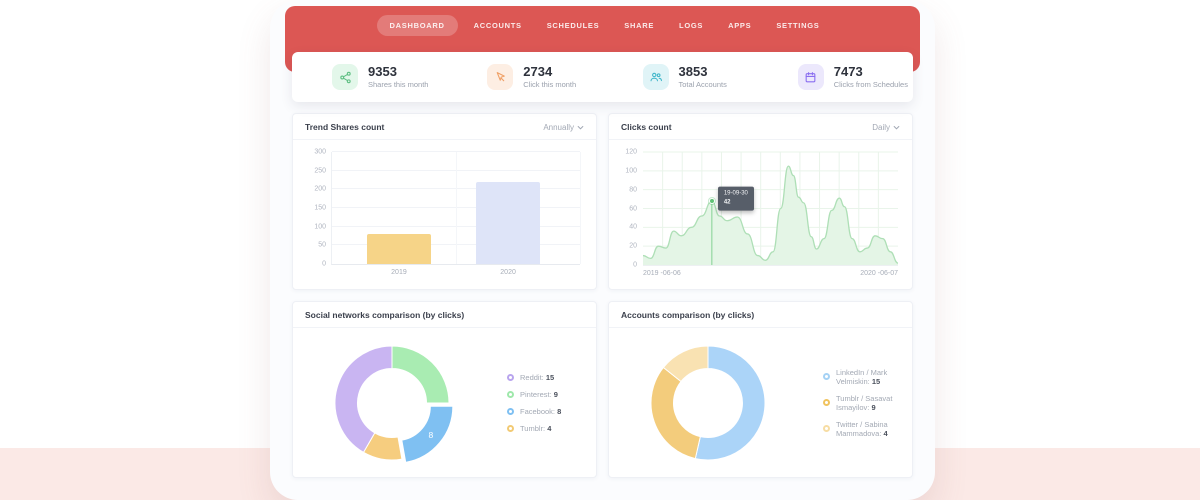 This screenshot has width=1200, height=500. I want to click on panel-title: Trend Shares count, so click(345, 127).